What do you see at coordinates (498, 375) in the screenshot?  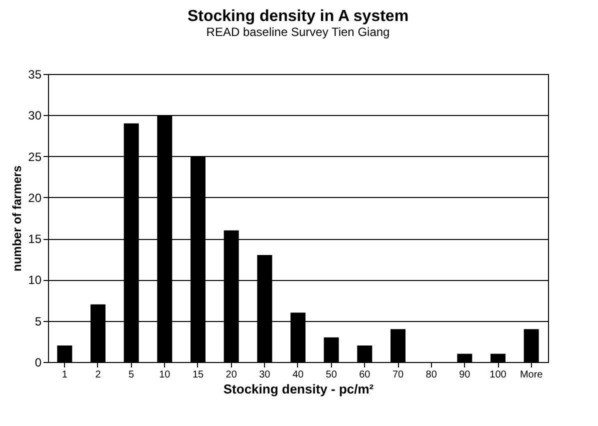 I see `x-tick-label: 100` at bounding box center [498, 375].